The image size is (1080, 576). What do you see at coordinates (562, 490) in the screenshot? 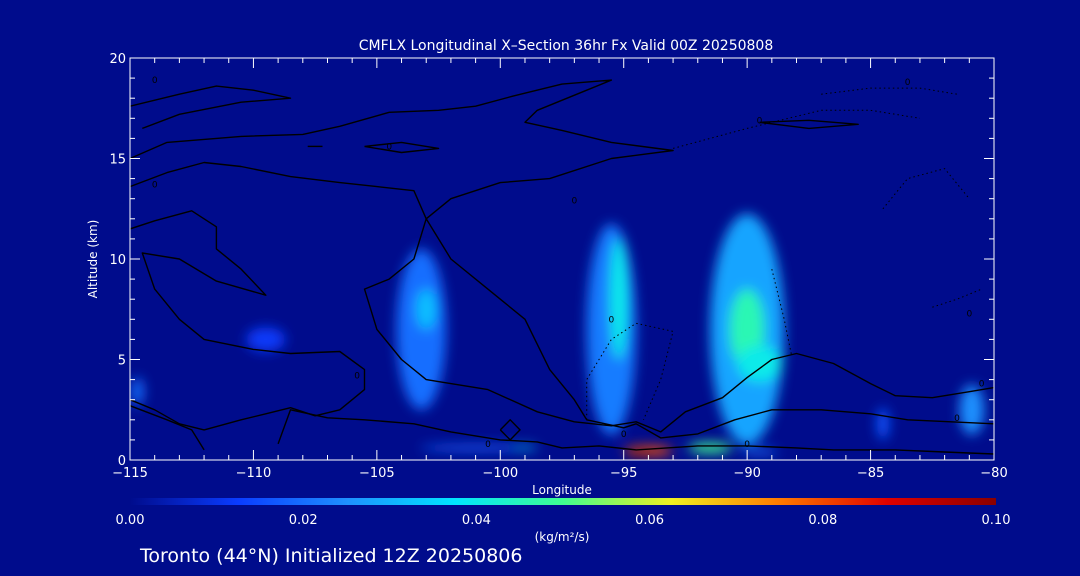
I see `x-axis-label: Longitude` at bounding box center [562, 490].